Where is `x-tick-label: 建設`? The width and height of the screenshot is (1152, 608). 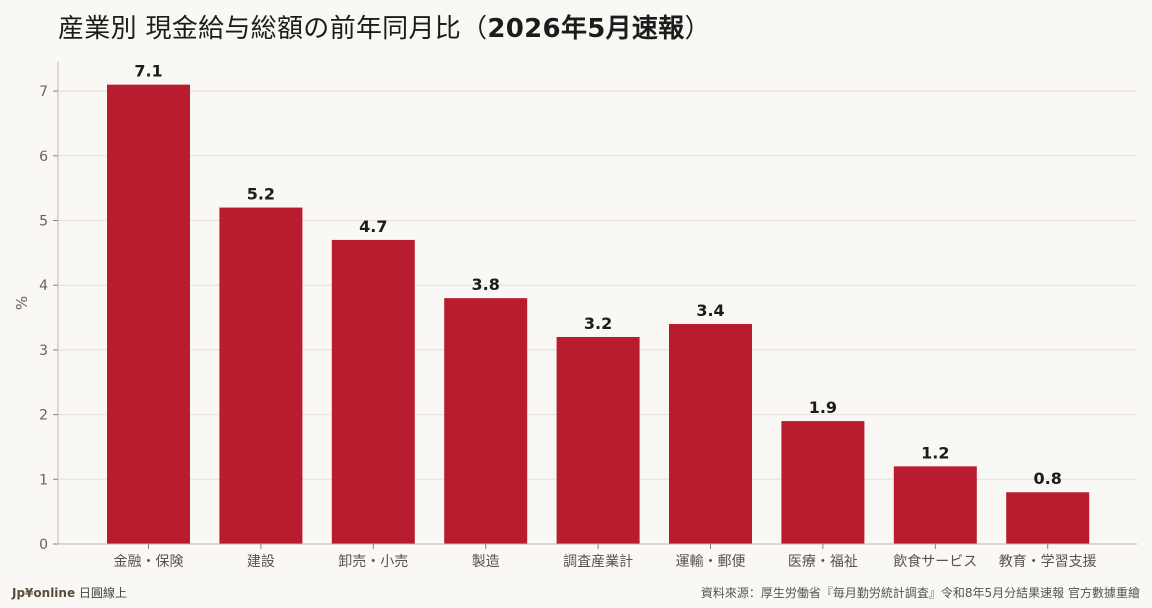
x-tick-label: 建設 is located at coordinates (261, 562).